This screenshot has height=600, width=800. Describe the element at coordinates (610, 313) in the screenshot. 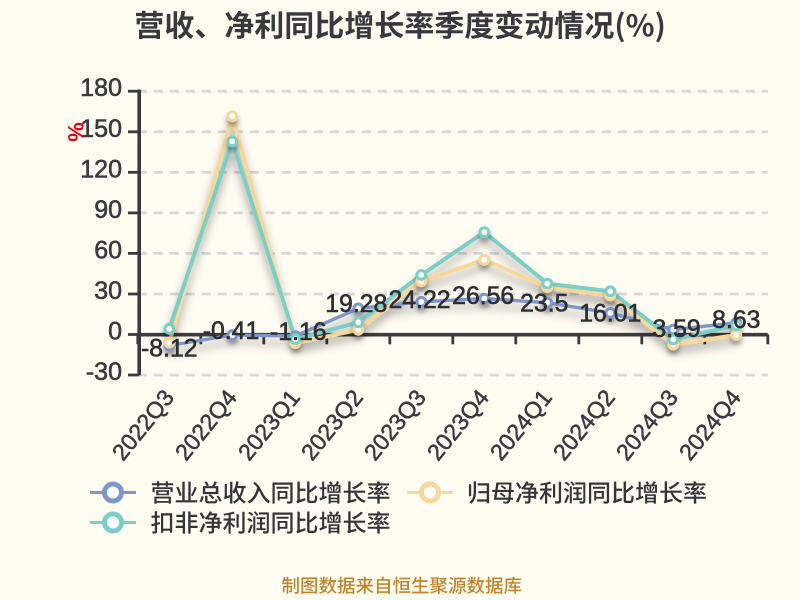

I see `svg-text: 16.01` at that location.